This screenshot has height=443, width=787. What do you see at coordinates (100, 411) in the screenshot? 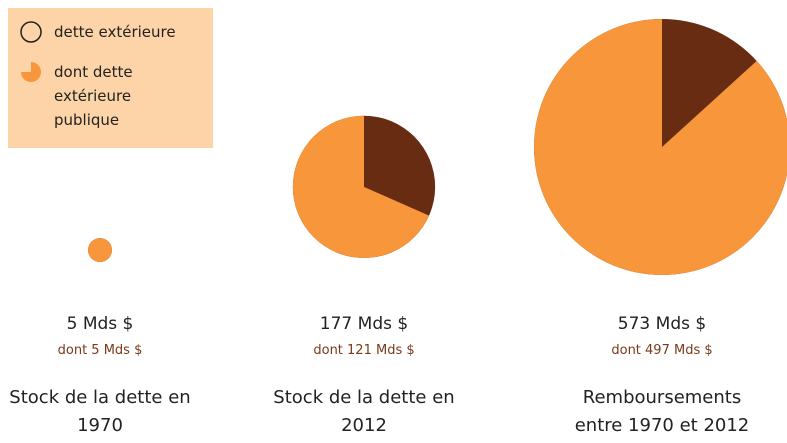
I see `category-label: Stock de la dette en 1970` at bounding box center [100, 411].